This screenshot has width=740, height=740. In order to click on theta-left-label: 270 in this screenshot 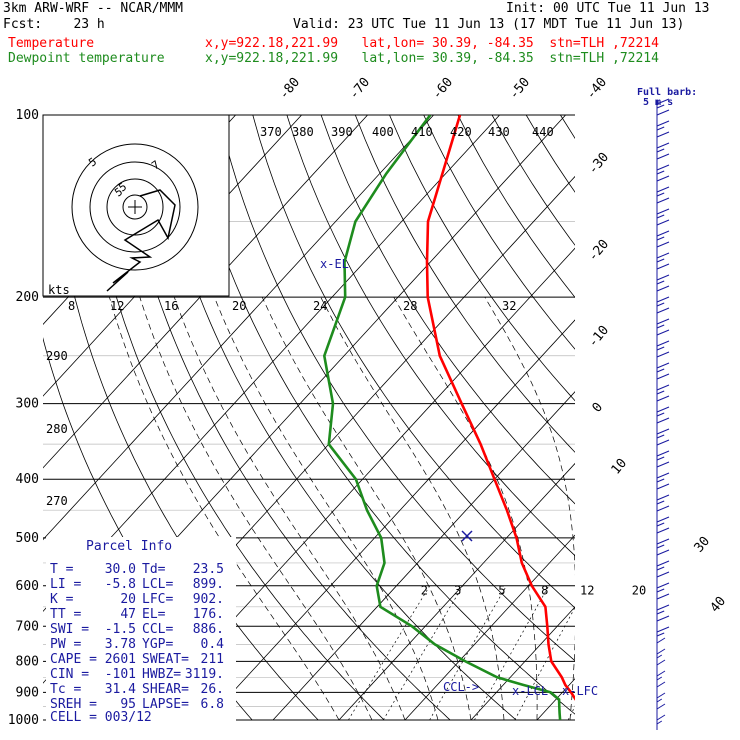, I will do `click(57, 501)`.